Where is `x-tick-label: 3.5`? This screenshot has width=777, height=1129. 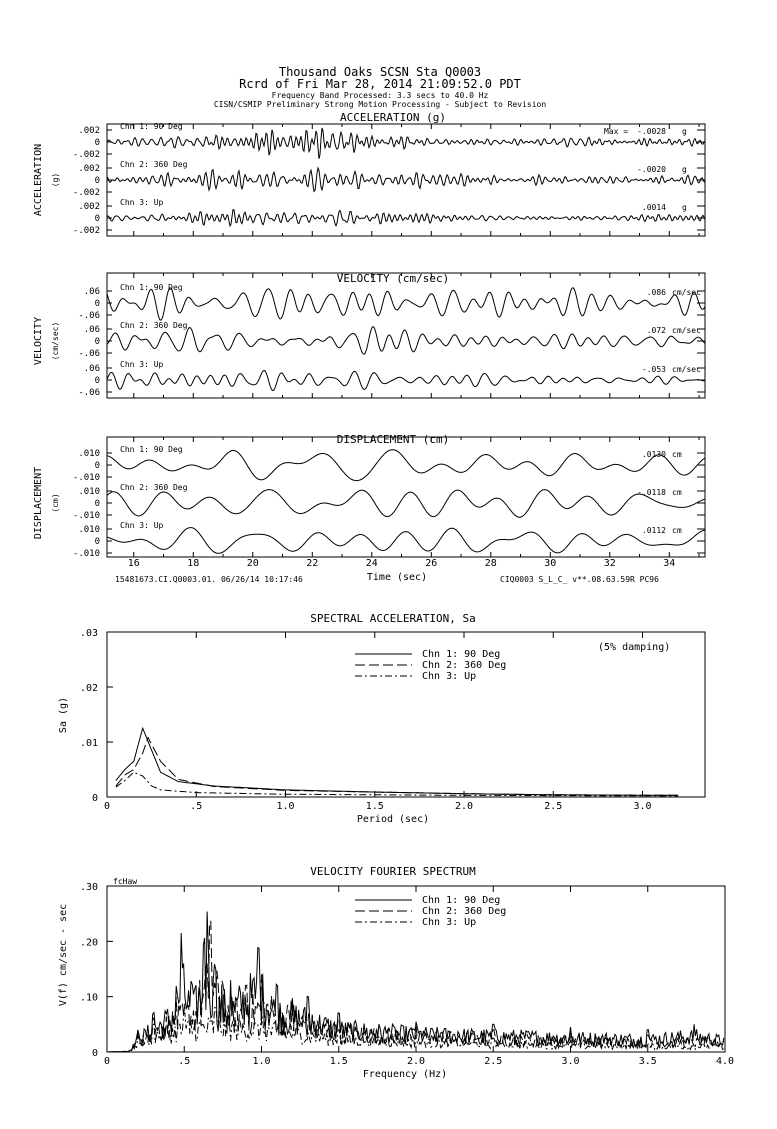
x-tick-label: 3.5 is located at coordinates (648, 1061).